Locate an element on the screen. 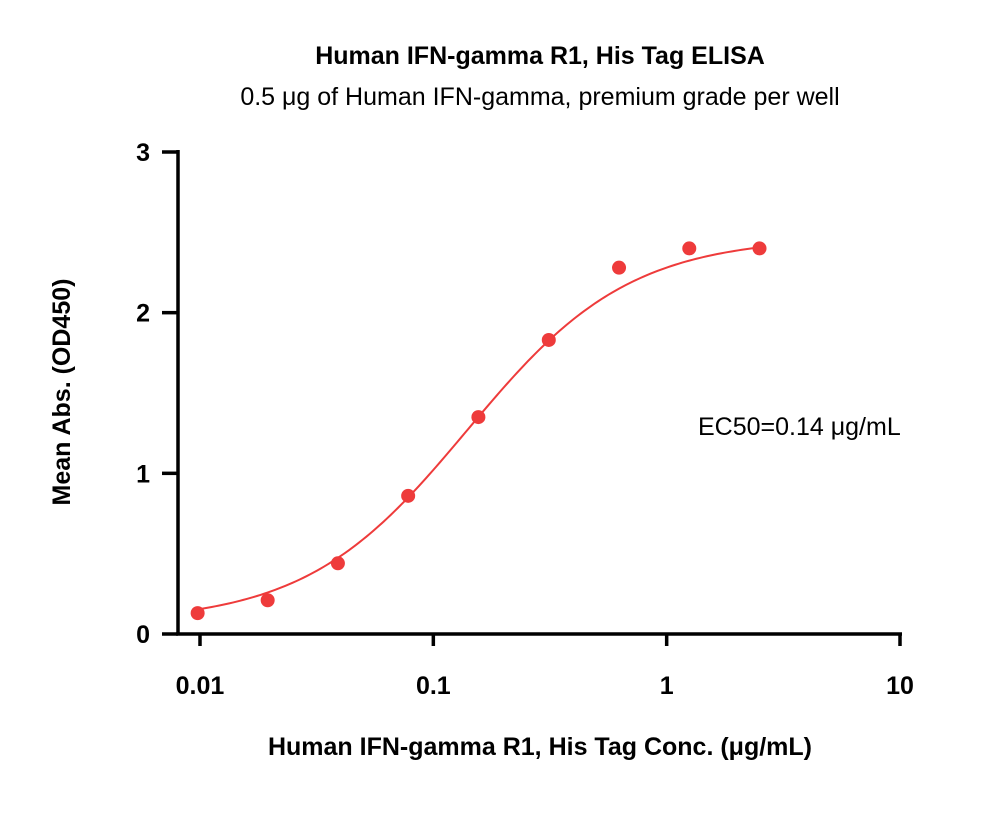 The height and width of the screenshot is (839, 1000). y-tick-label: 0 is located at coordinates (143, 635).